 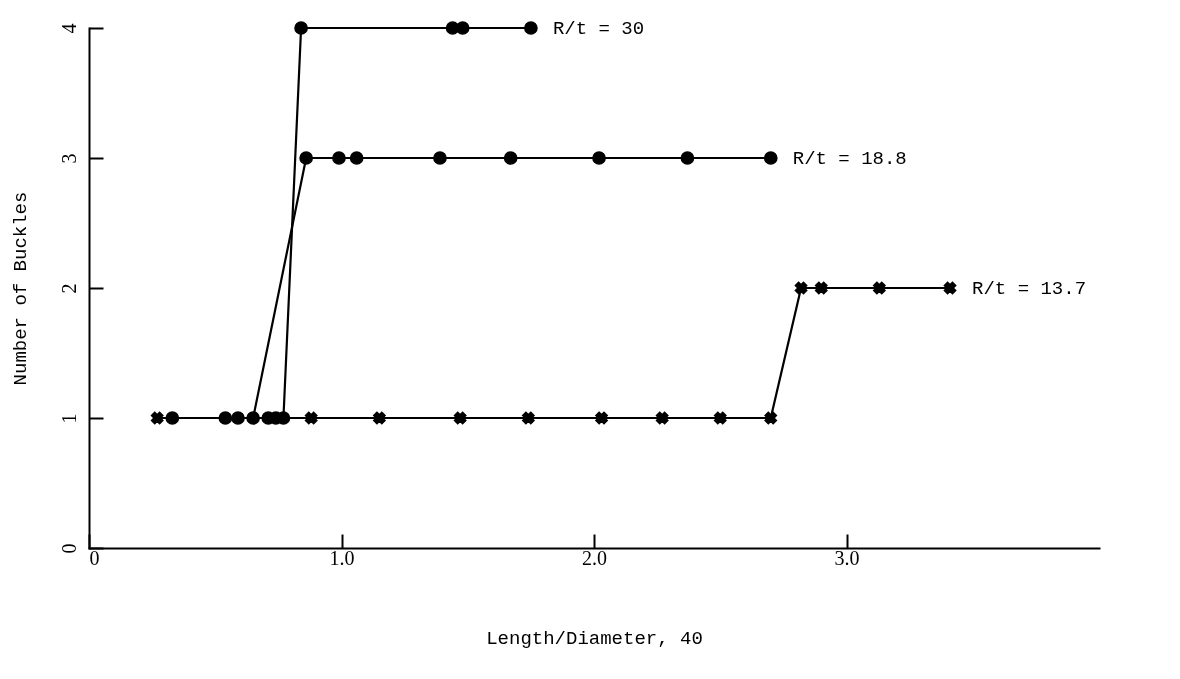 I want to click on series-label: R/t = 18.8, so click(x=849, y=159).